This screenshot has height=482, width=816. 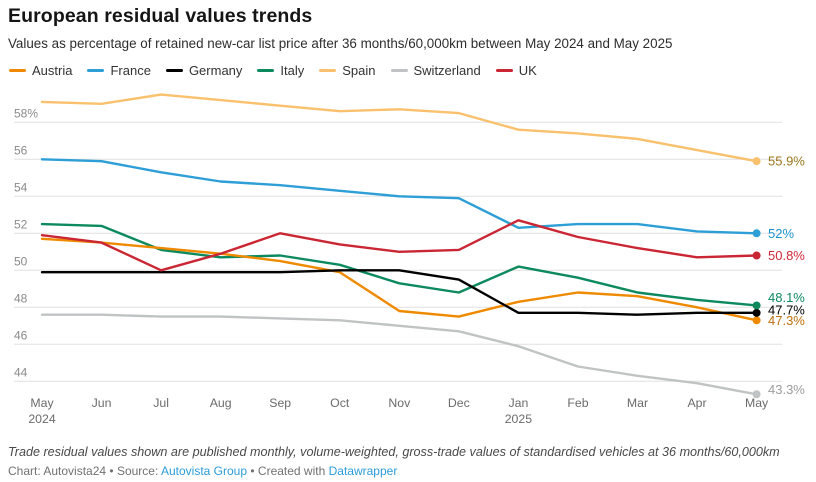 I want to click on series-line-france, so click(x=399, y=196).